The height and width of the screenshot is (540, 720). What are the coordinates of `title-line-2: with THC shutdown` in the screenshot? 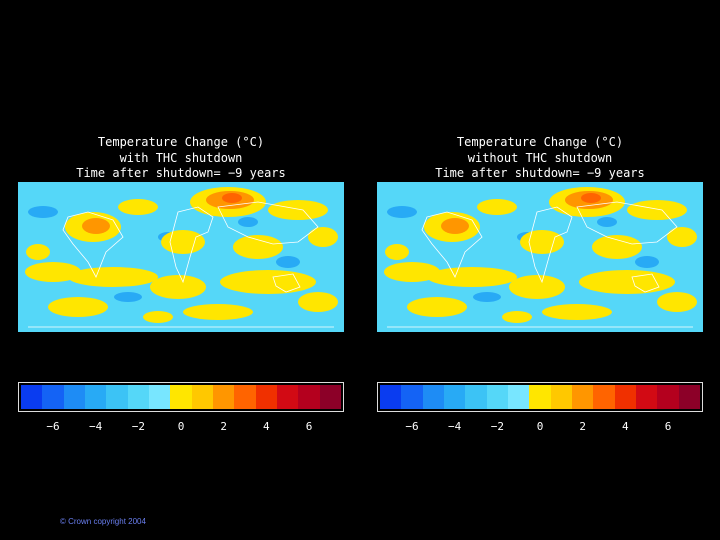 It's located at (181, 157).